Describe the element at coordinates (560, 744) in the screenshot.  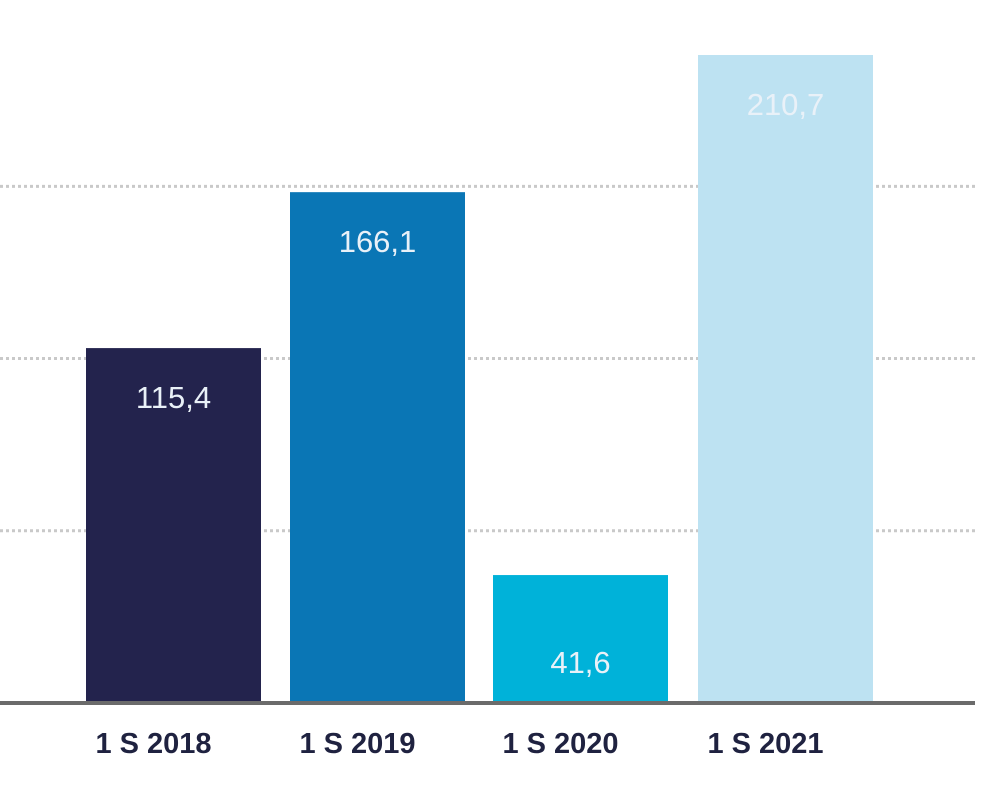
I see `x-tick-label-3: 1 S 2020` at that location.